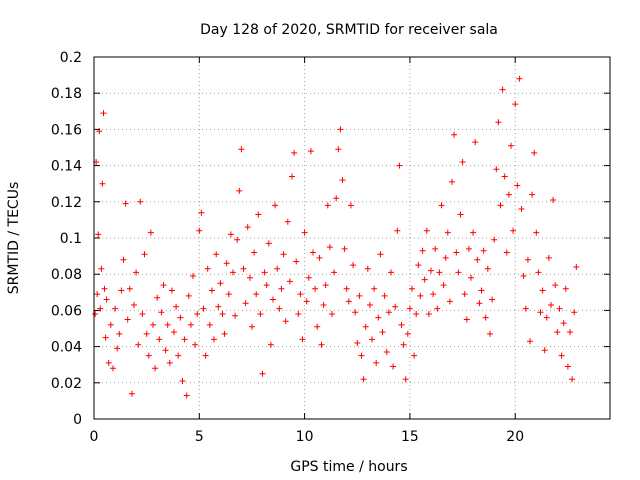  What do you see at coordinates (66, 275) in the screenshot?
I see `y-tick-label: 0.08` at bounding box center [66, 275].